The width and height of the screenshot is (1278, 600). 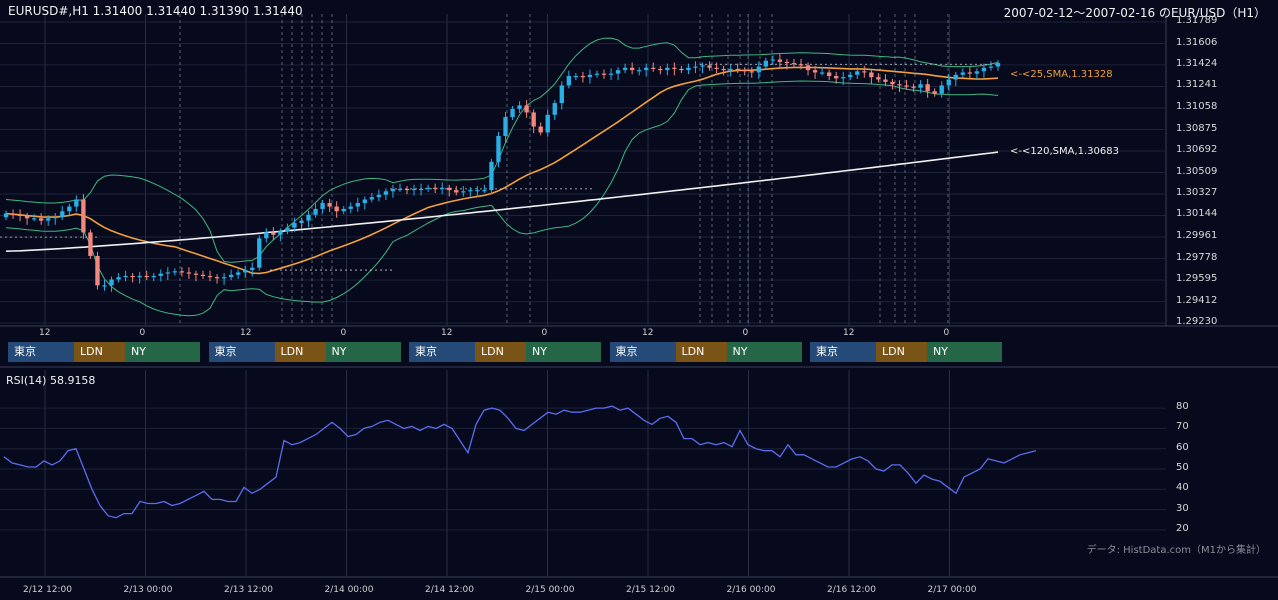 What do you see at coordinates (1197, 128) in the screenshot?
I see `price-tick-label: 1.30875` at bounding box center [1197, 128].